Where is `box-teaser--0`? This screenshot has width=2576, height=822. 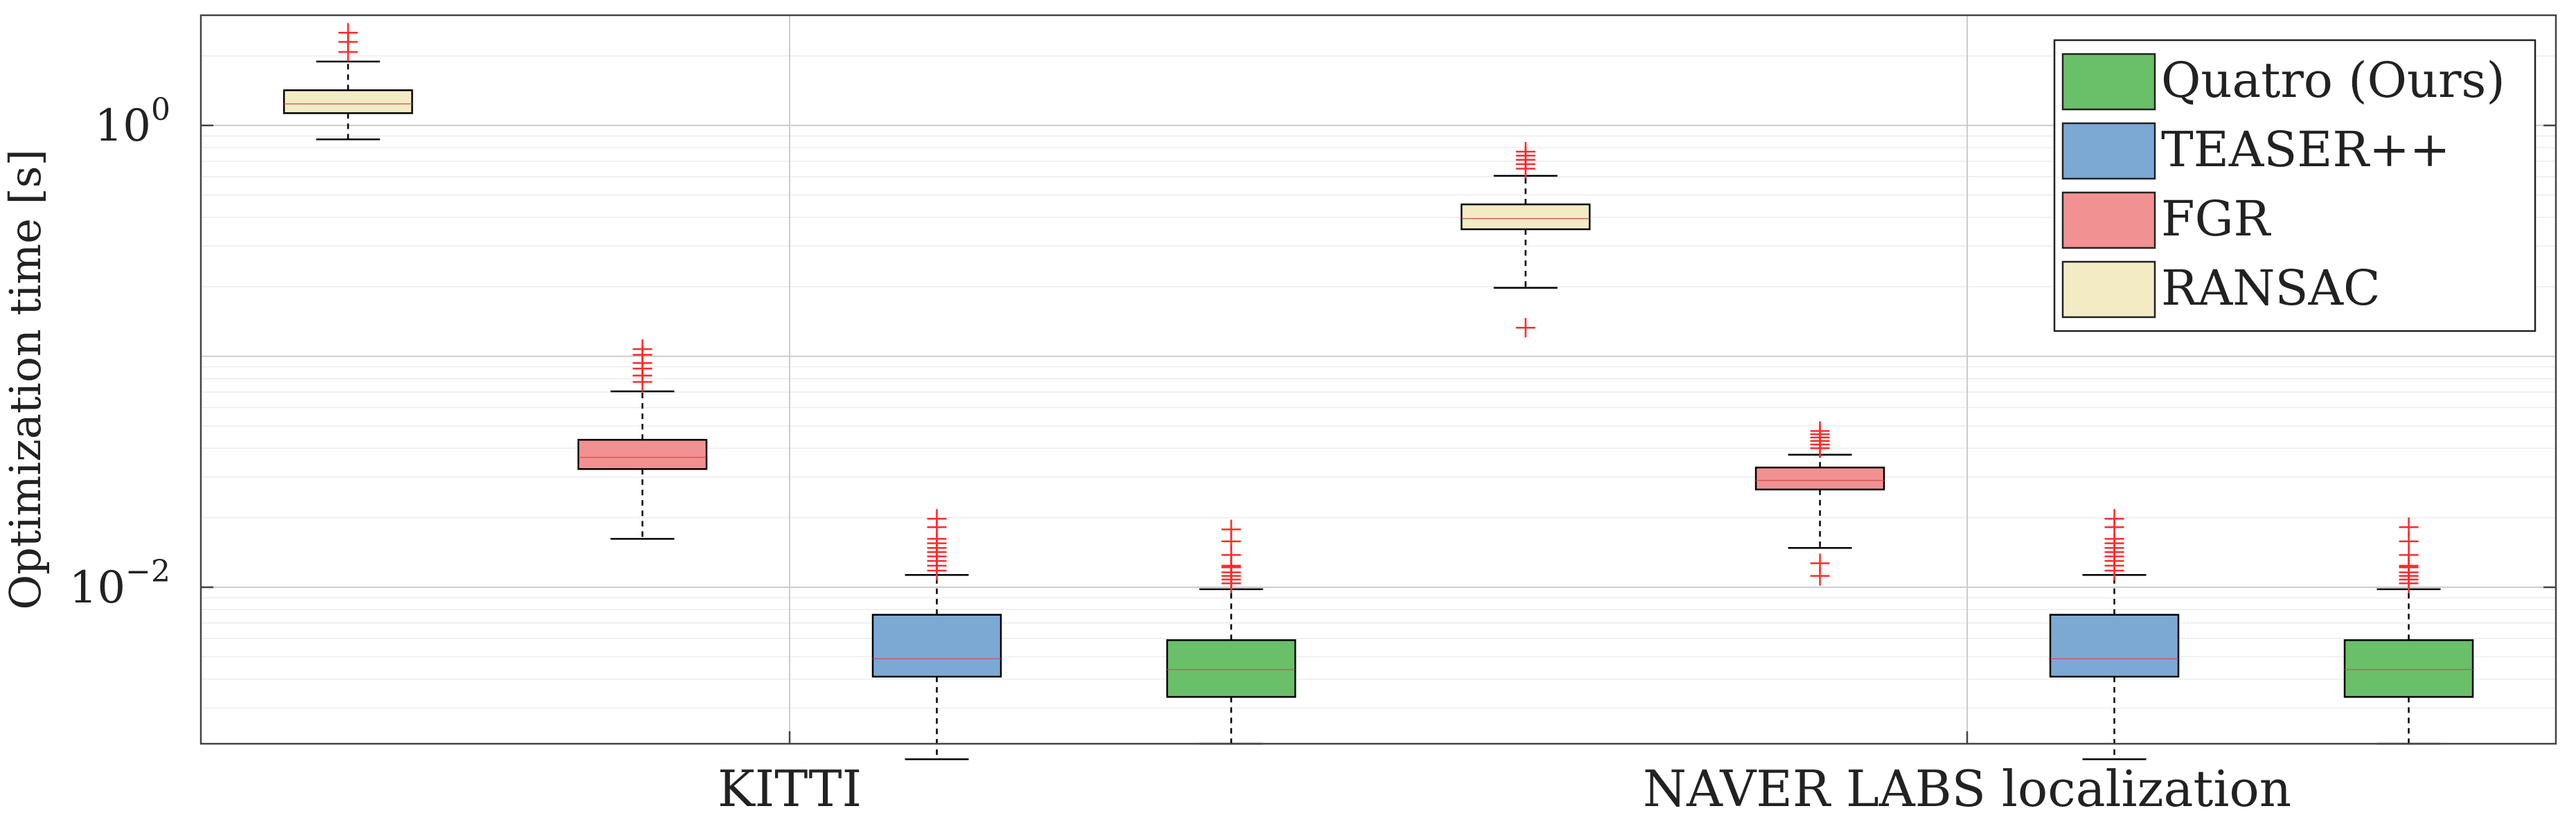 box-teaser--0 is located at coordinates (936, 634).